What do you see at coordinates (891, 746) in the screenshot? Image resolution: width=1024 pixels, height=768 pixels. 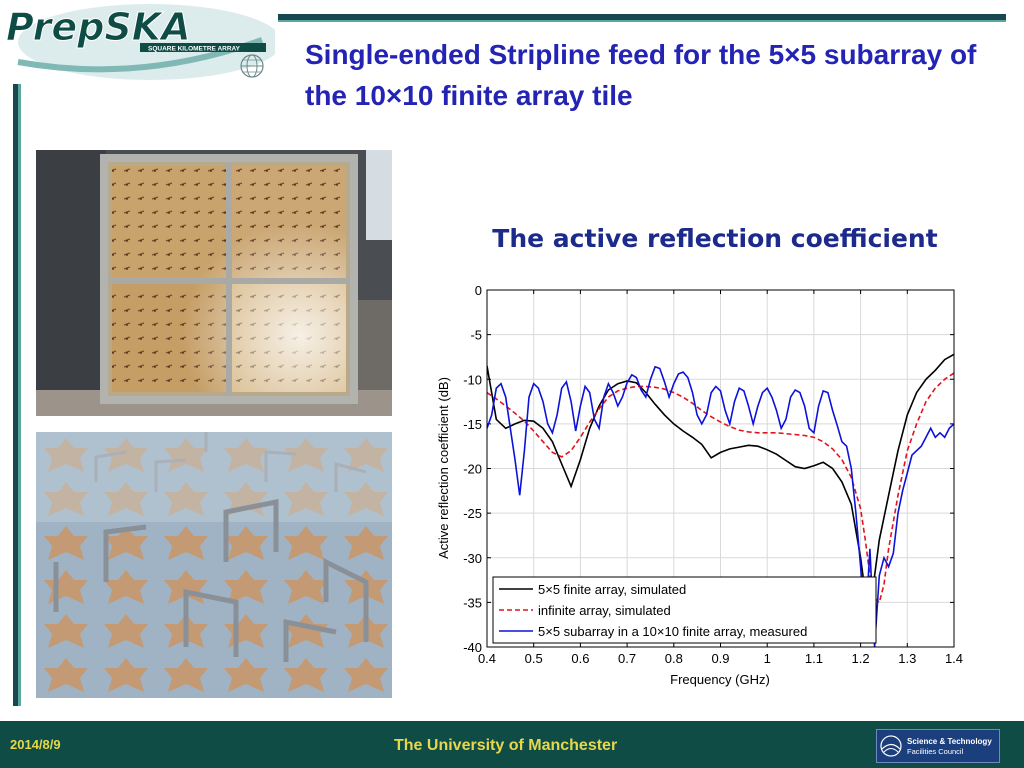 I see `stfc-emblem-icon` at bounding box center [891, 746].